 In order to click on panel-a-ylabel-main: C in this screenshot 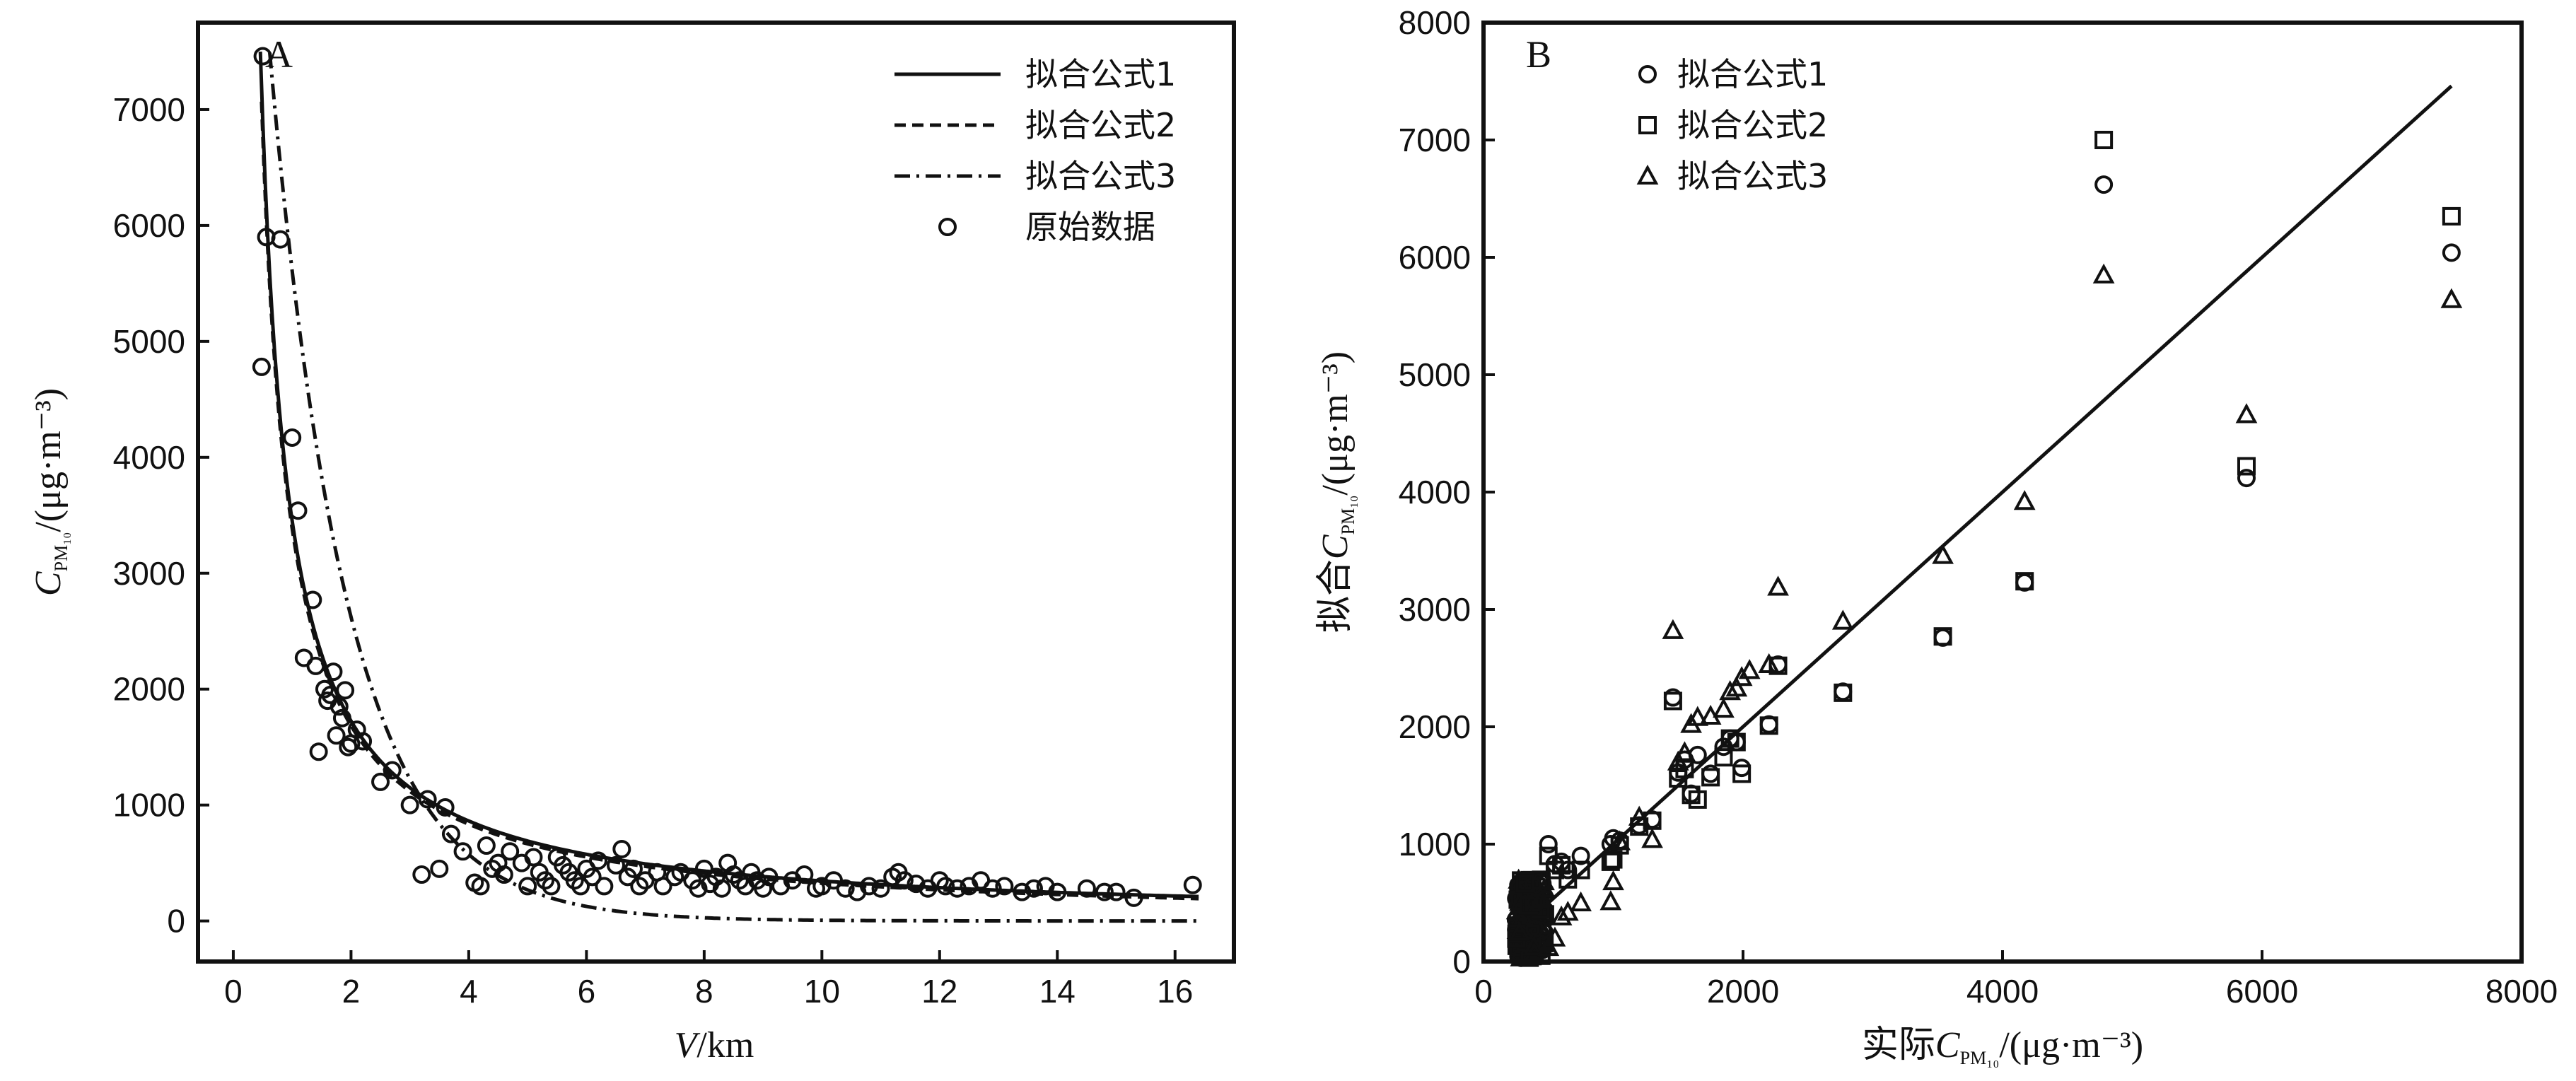, I will do `click(49, 583)`.